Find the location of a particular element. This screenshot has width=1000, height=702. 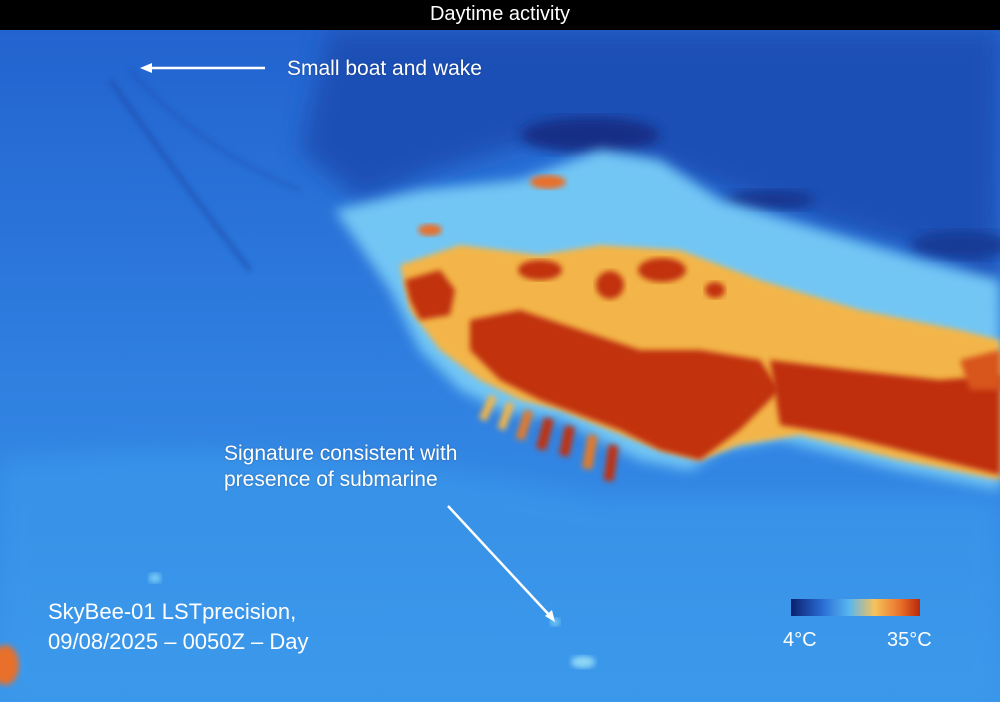

submarine-annotation-line1: Signature consistent with is located at coordinates (341, 453).